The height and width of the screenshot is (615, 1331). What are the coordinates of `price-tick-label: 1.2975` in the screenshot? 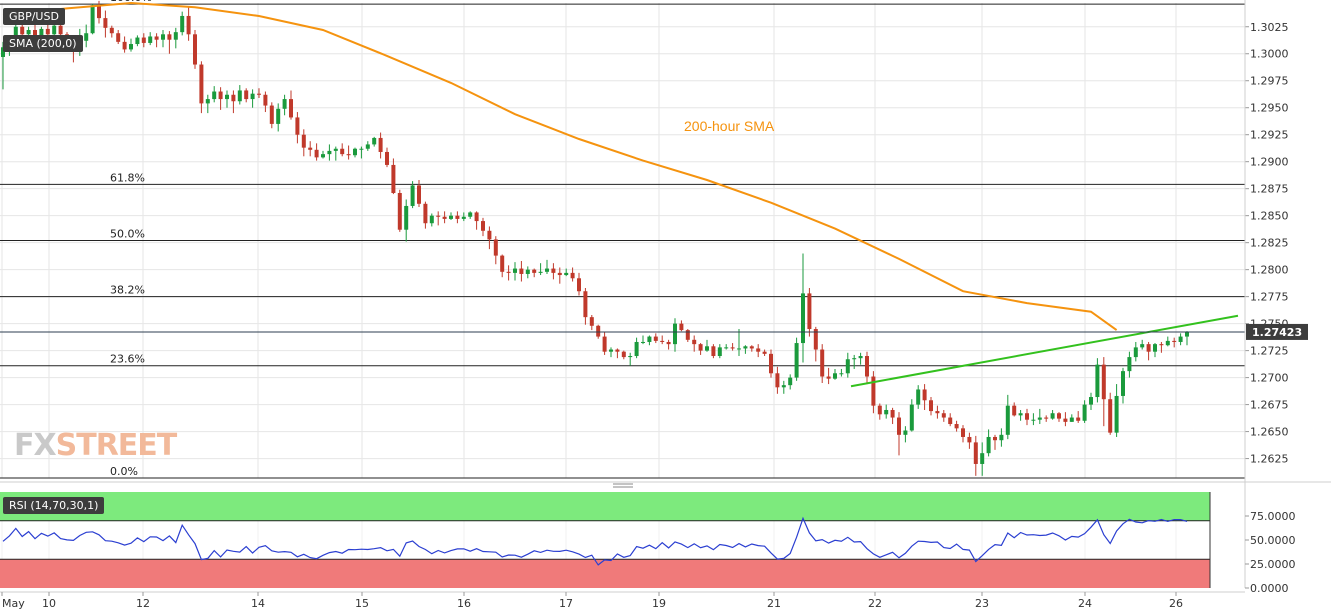 It's located at (1269, 81).